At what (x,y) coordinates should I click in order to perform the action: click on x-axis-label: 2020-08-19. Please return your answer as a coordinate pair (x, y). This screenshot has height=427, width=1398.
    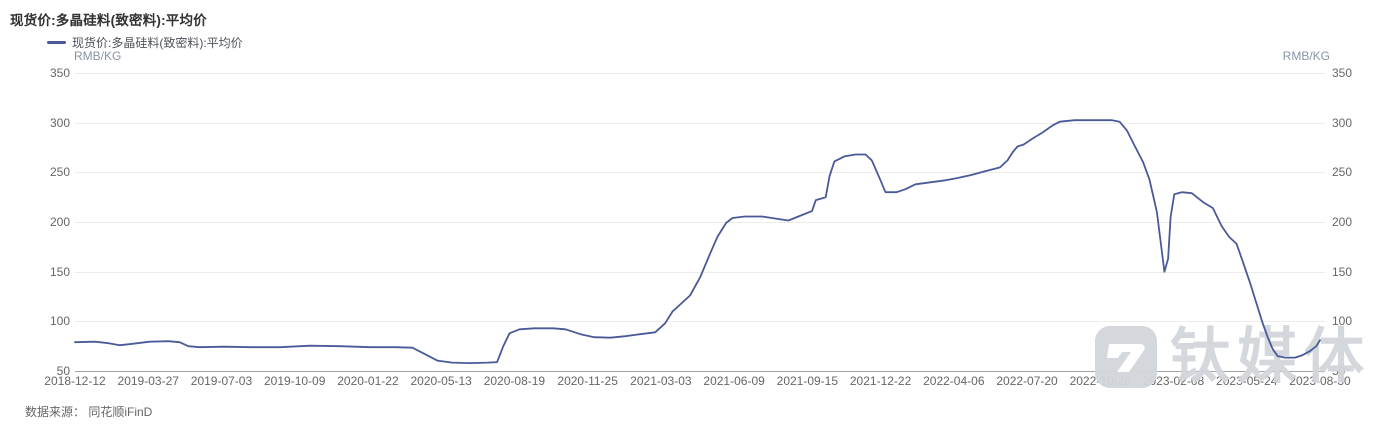
    Looking at the image, I should click on (514, 381).